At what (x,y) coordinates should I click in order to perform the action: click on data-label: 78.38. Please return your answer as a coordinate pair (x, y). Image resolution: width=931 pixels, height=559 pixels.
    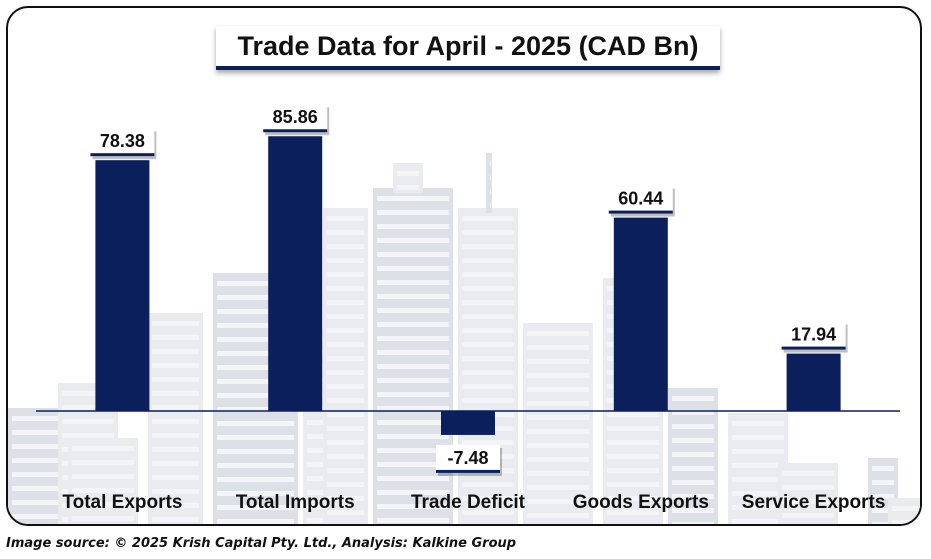
    Looking at the image, I should click on (123, 144).